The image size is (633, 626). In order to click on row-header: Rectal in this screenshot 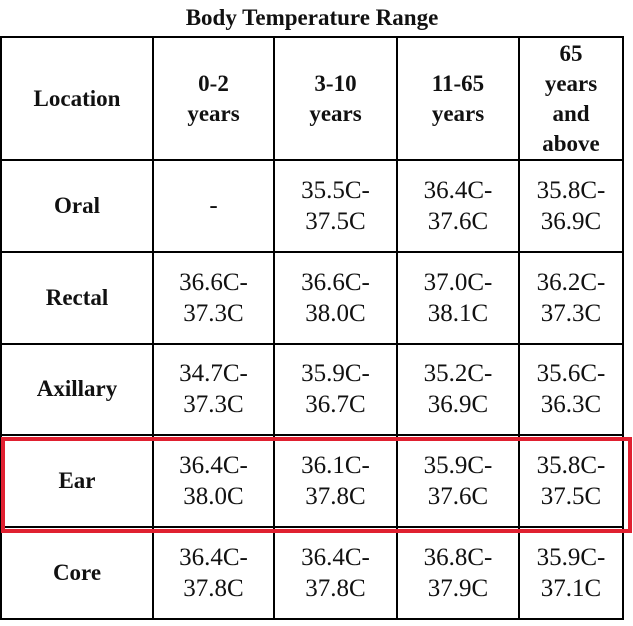, I will do `click(77, 297)`.